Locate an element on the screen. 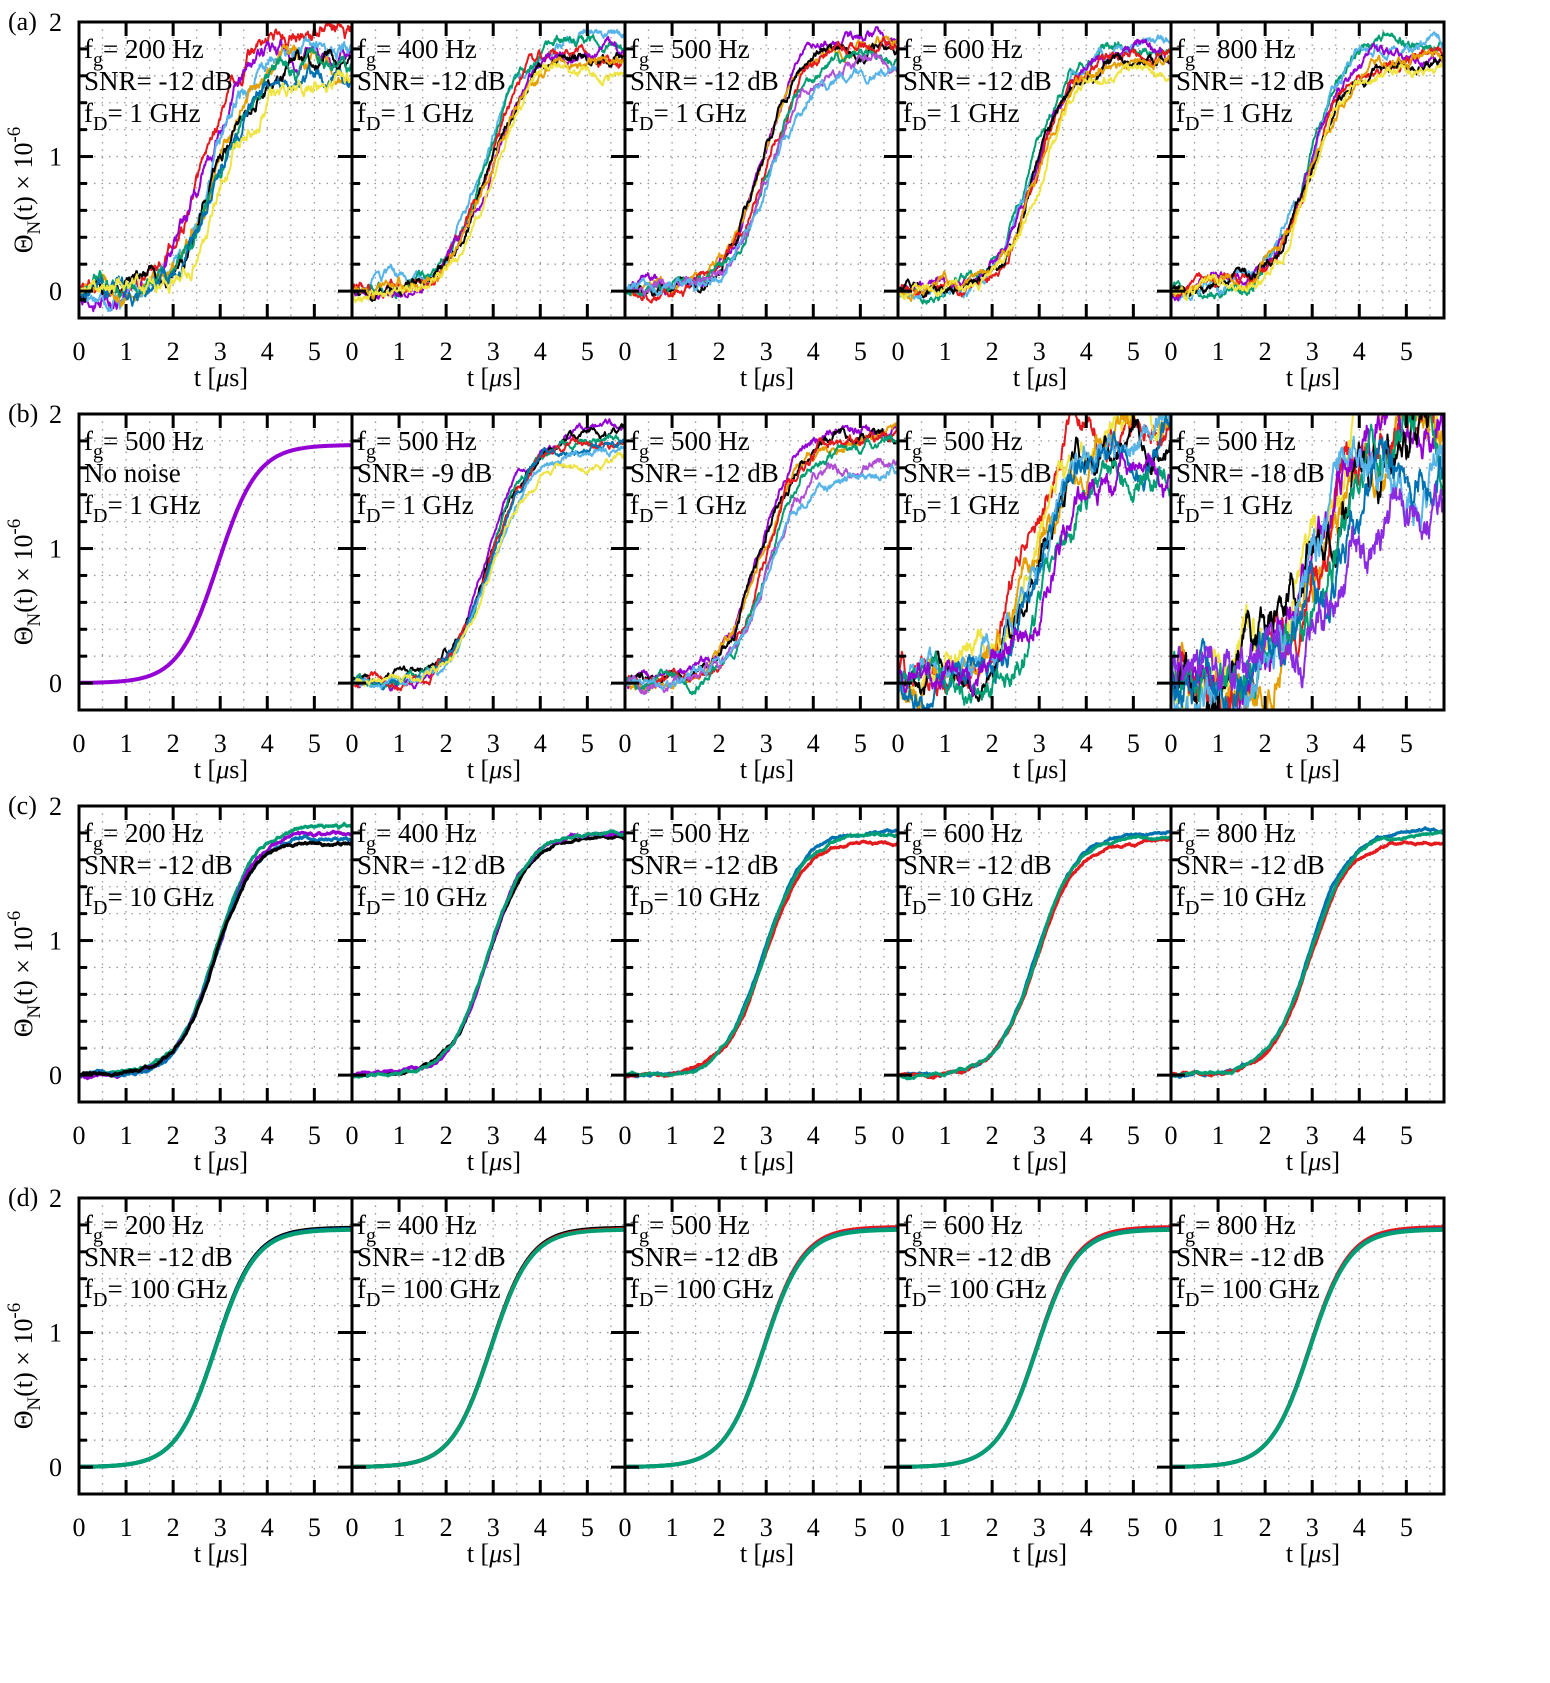  annotation-main: SNR= -15 dB is located at coordinates (977, 473).